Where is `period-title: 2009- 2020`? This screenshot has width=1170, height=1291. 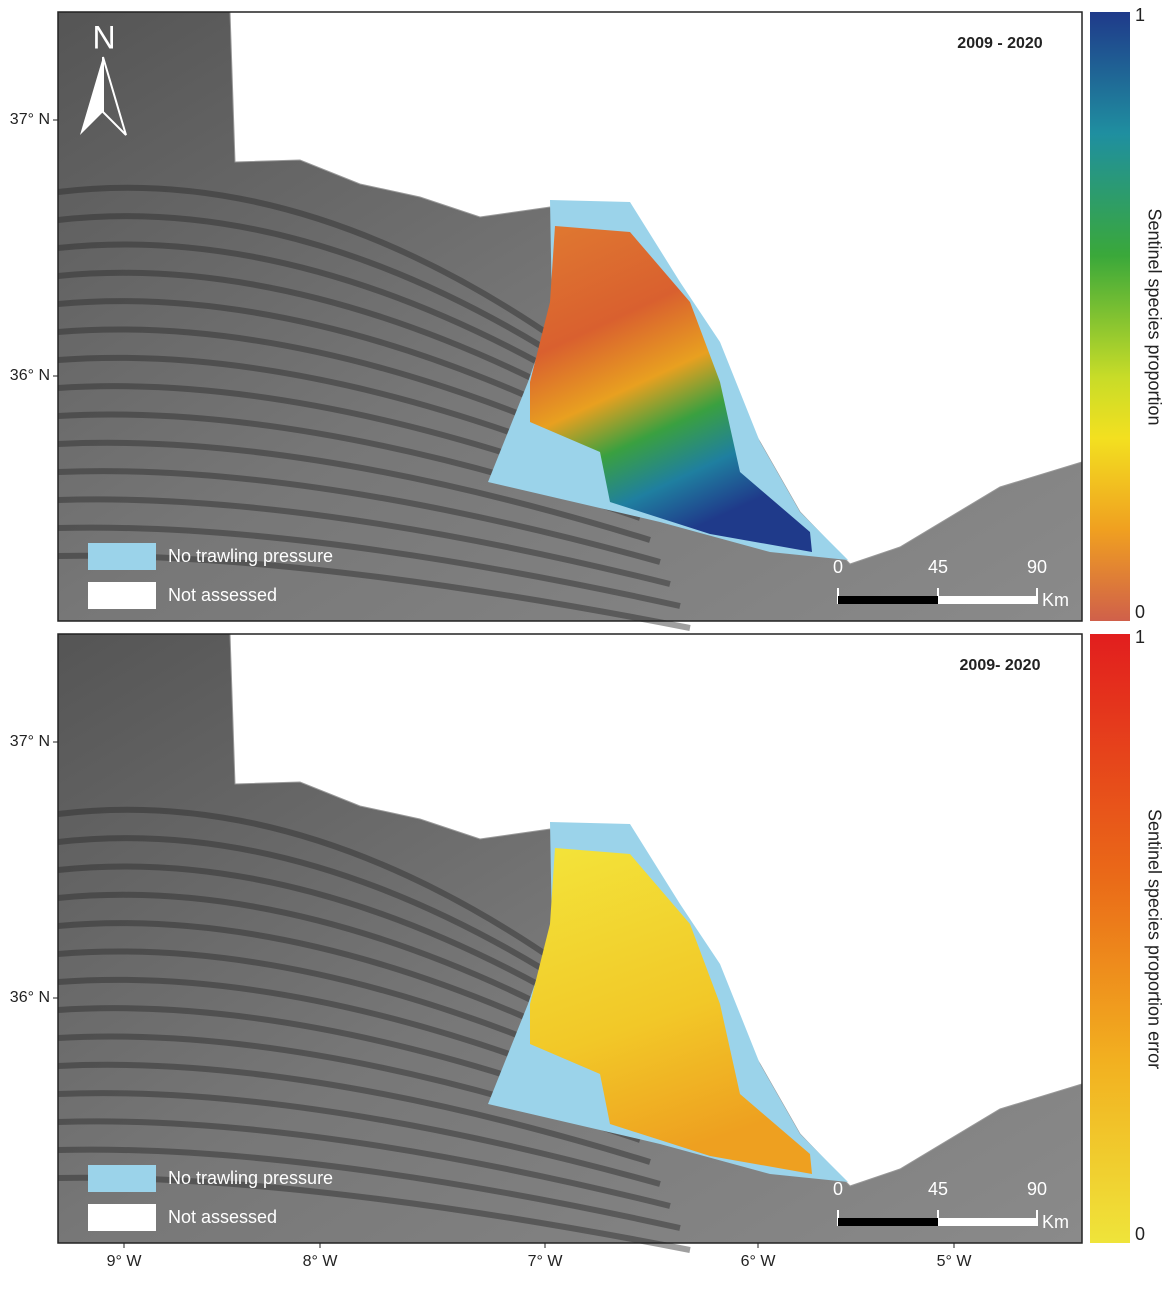 period-title: 2009- 2020 is located at coordinates (1000, 665).